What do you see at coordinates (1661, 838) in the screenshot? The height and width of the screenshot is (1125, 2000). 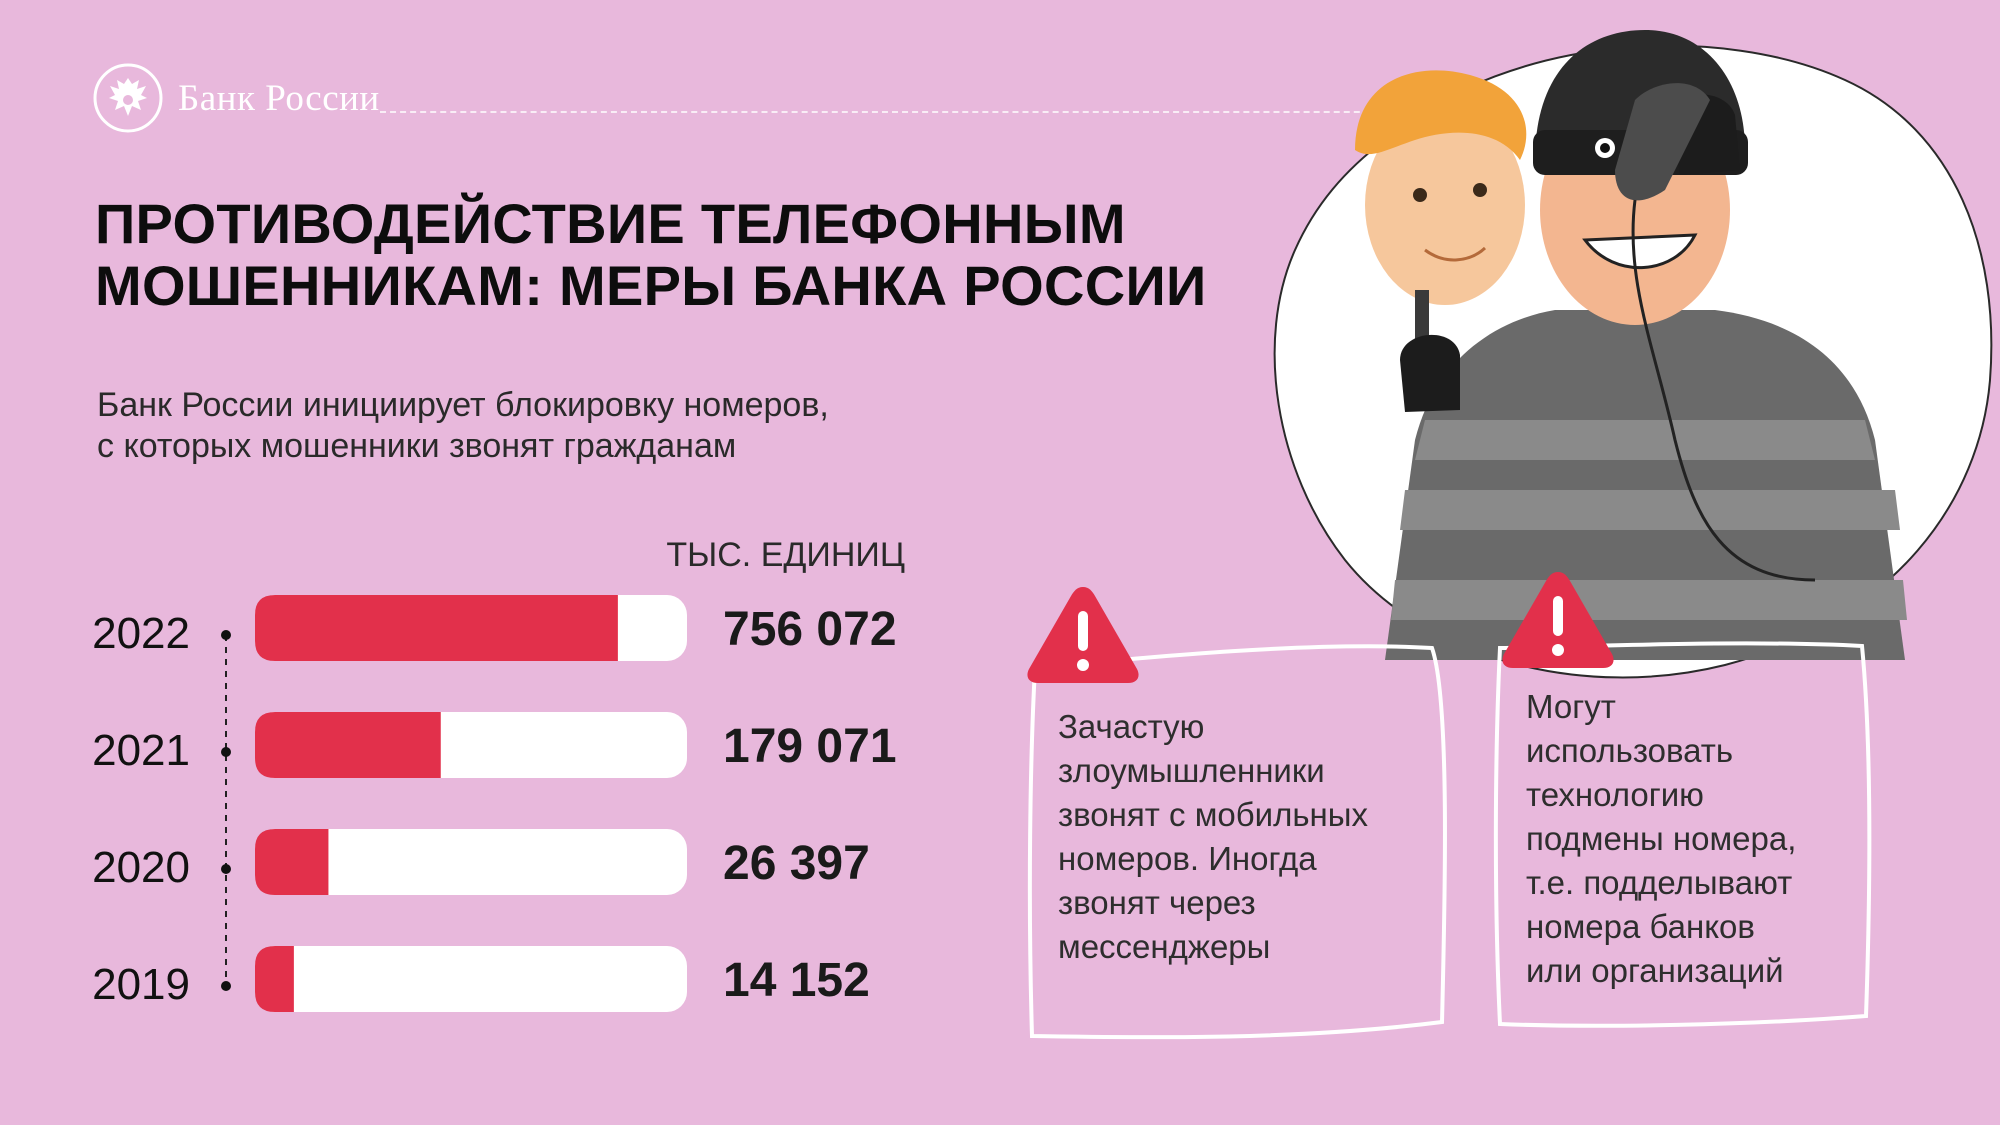 I see `card-line: подмены номера,` at bounding box center [1661, 838].